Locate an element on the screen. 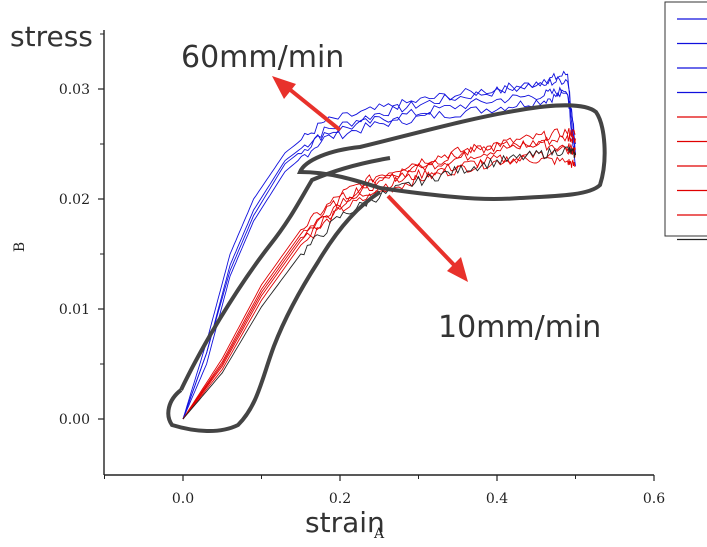  annotation-10mm: 10mm/min is located at coordinates (519, 327).